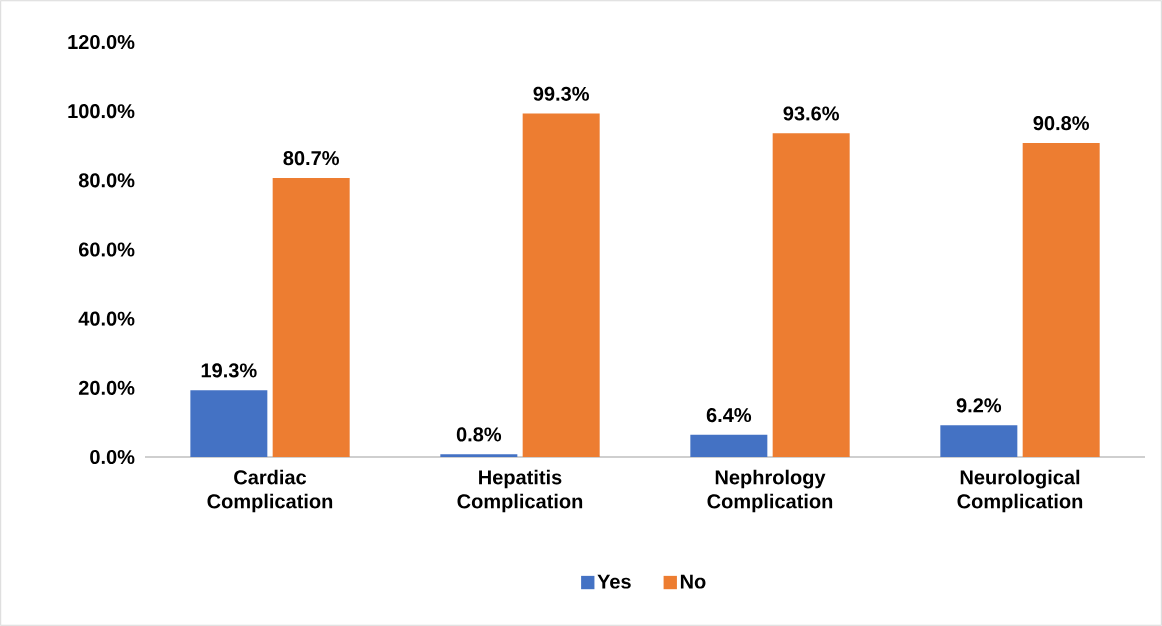 The width and height of the screenshot is (1162, 626). I want to click on data-label: 90.8%, so click(1061, 123).